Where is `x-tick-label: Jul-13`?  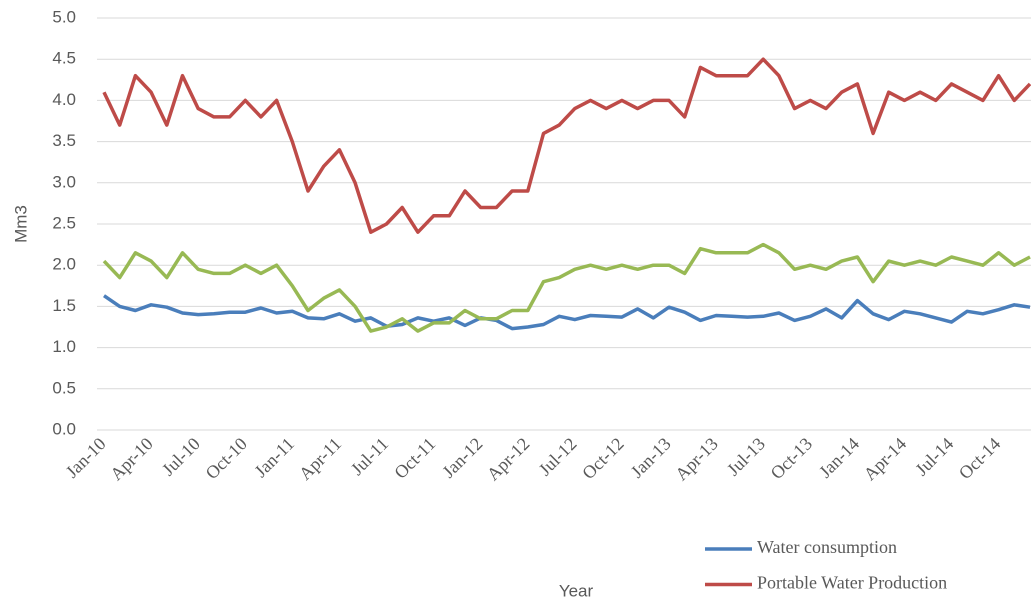 x-tick-label: Jul-13 is located at coordinates (746, 457).